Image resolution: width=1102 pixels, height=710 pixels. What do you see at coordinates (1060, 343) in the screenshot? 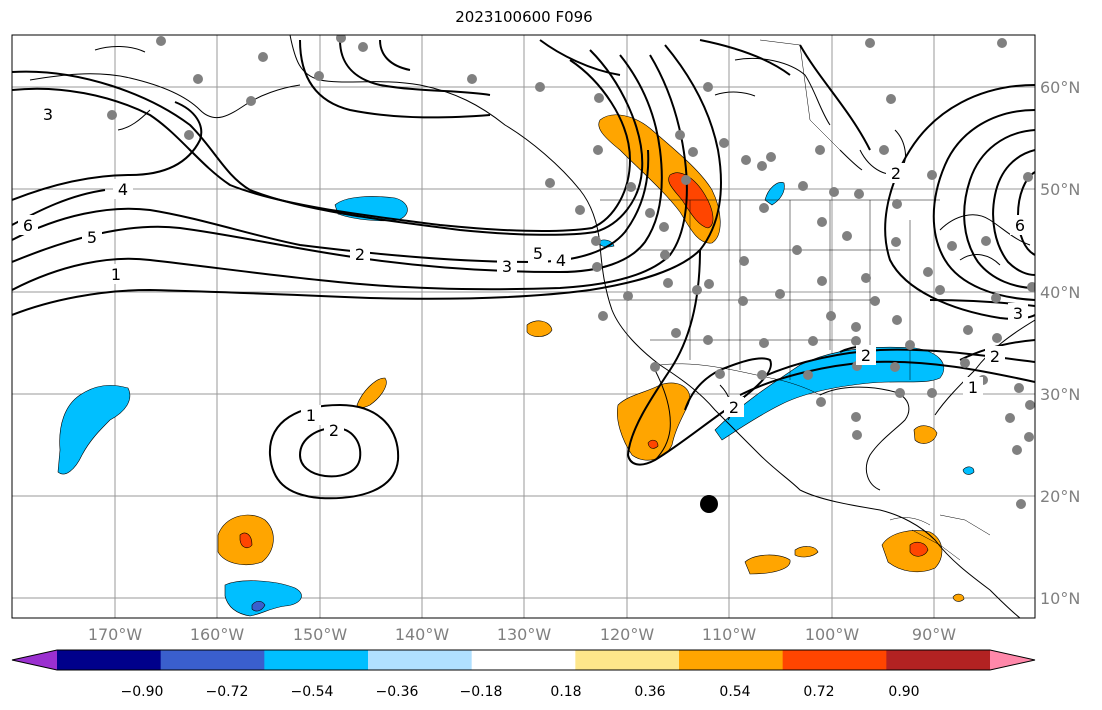
I see `latitude-axis: 60°N 50°N 40°N 30°N 20°N 10°N` at bounding box center [1060, 343].